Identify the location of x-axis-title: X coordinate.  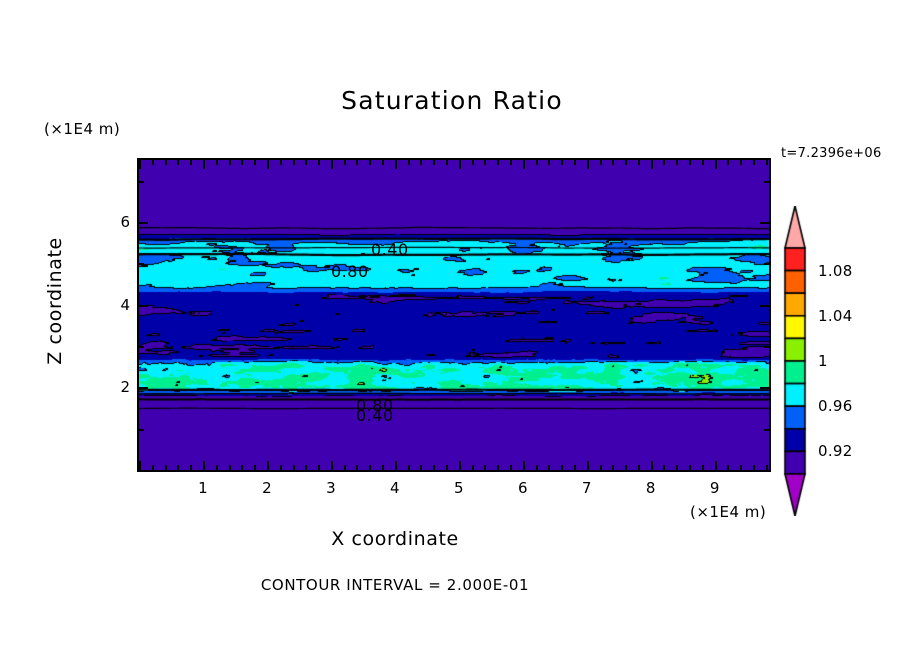
(395, 539).